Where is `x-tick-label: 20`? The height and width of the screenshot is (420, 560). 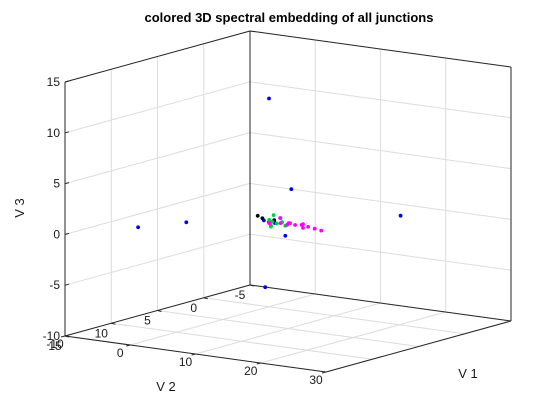 x-tick-label: 20 is located at coordinates (251, 371).